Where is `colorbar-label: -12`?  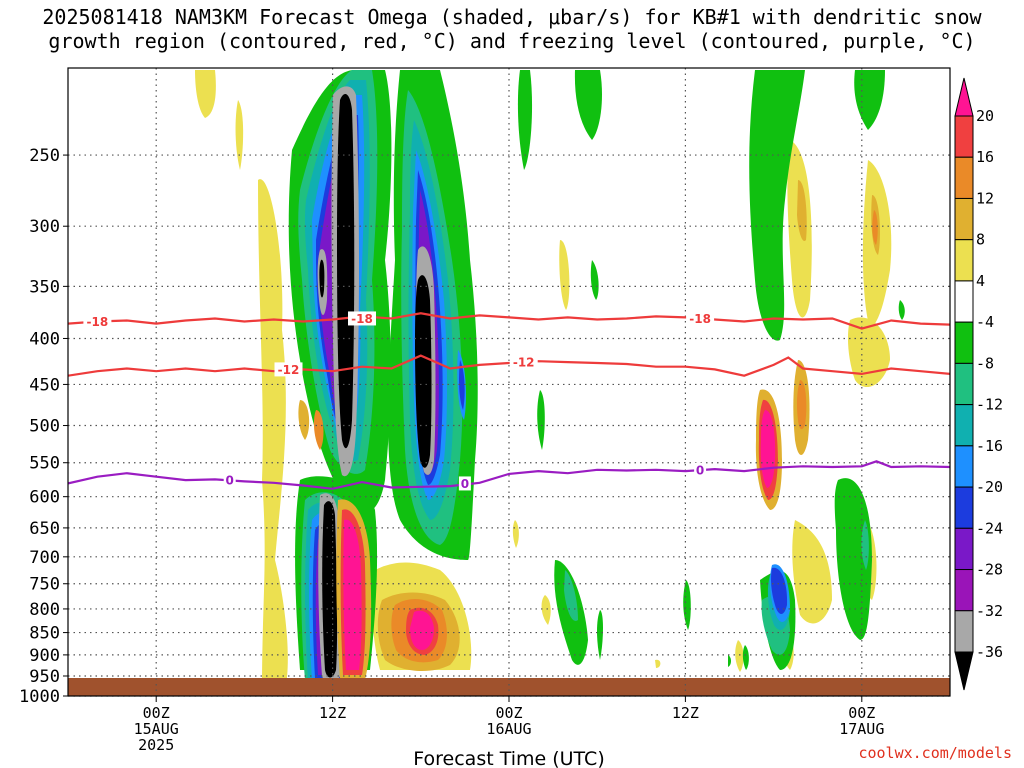 colorbar-label: -12 is located at coordinates (989, 405).